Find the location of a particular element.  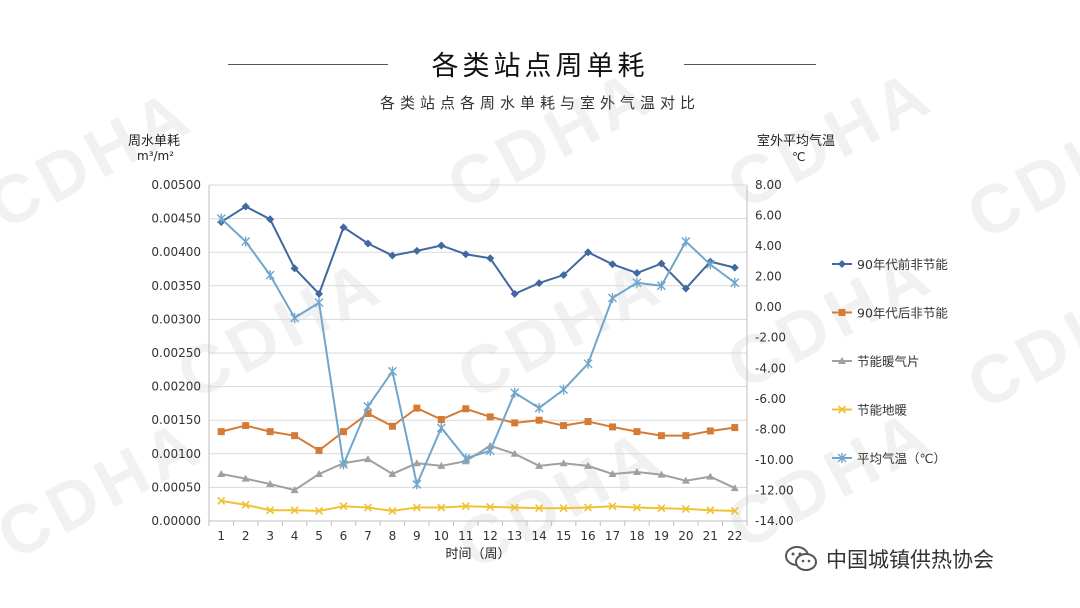

x-tick-label: 8 is located at coordinates (393, 536).